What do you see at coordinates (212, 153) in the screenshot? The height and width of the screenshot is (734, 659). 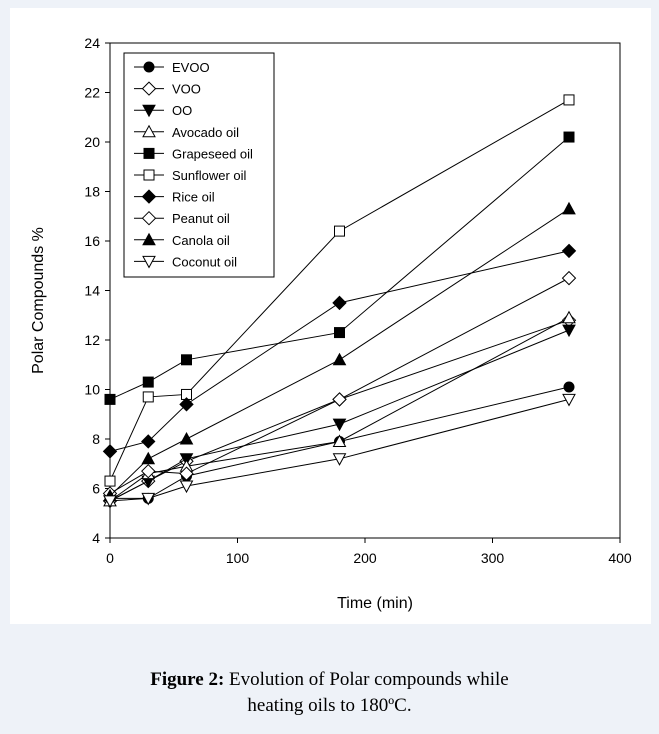 I see `legend-label: Grapeseed oil` at bounding box center [212, 153].